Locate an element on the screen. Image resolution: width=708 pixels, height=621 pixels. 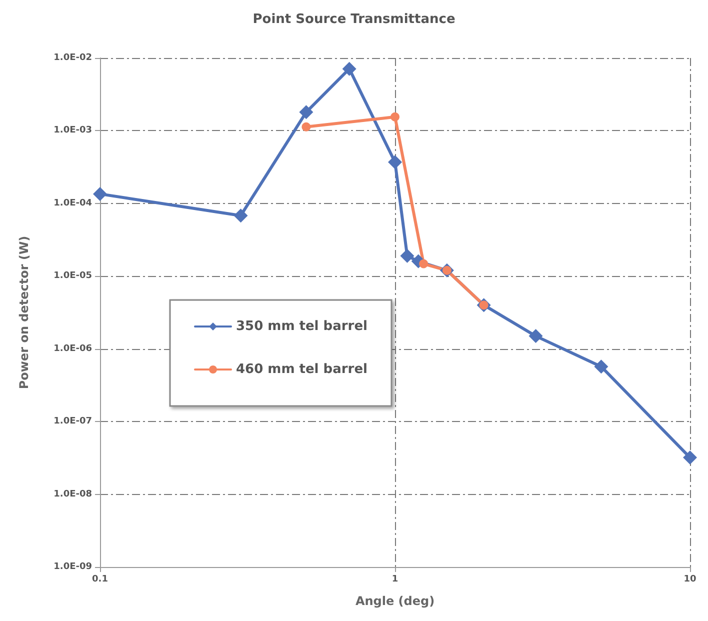
y-tick-label: 1.0E-08 is located at coordinates (73, 494).